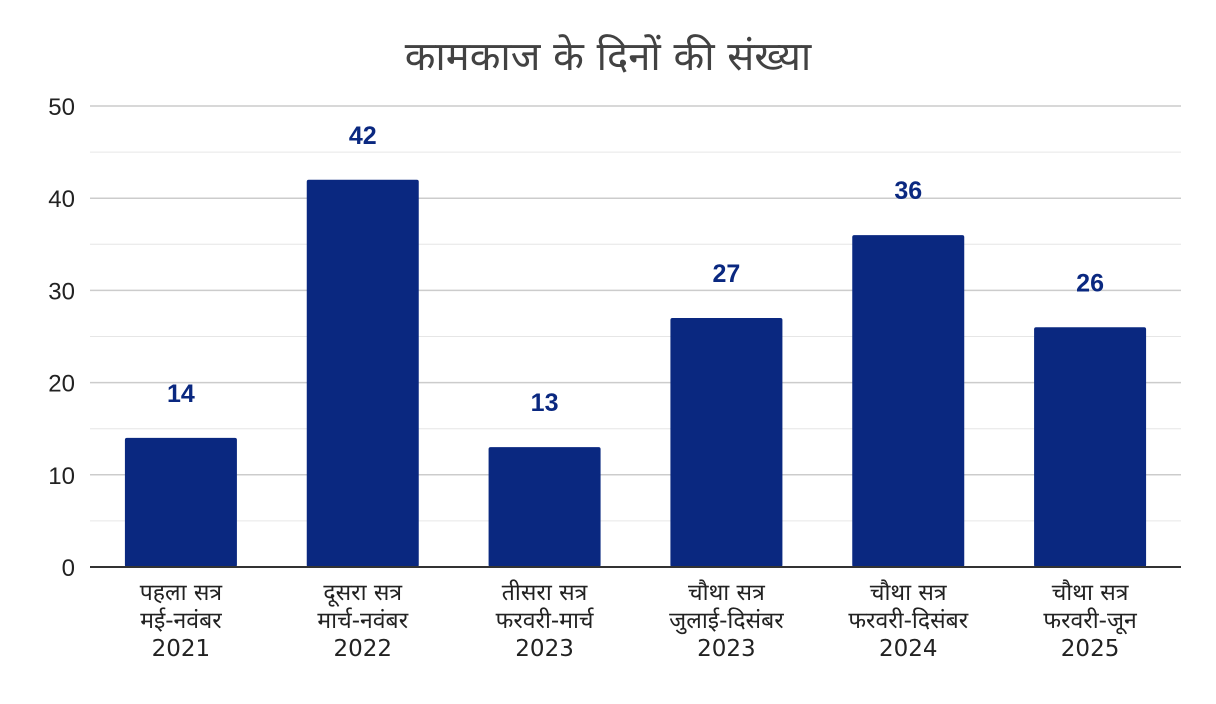  What do you see at coordinates (363, 593) in the screenshot?
I see `x-tick-label-line: दूसरा सत्र` at bounding box center [363, 593].